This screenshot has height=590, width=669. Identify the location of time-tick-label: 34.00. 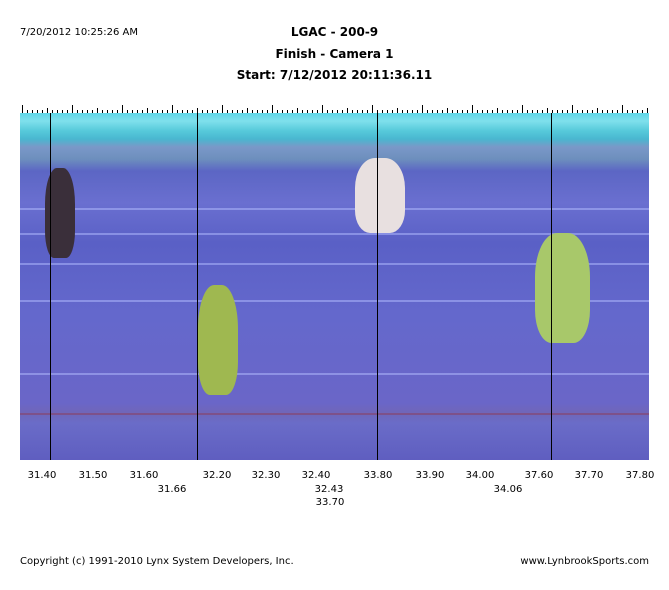
(480, 475).